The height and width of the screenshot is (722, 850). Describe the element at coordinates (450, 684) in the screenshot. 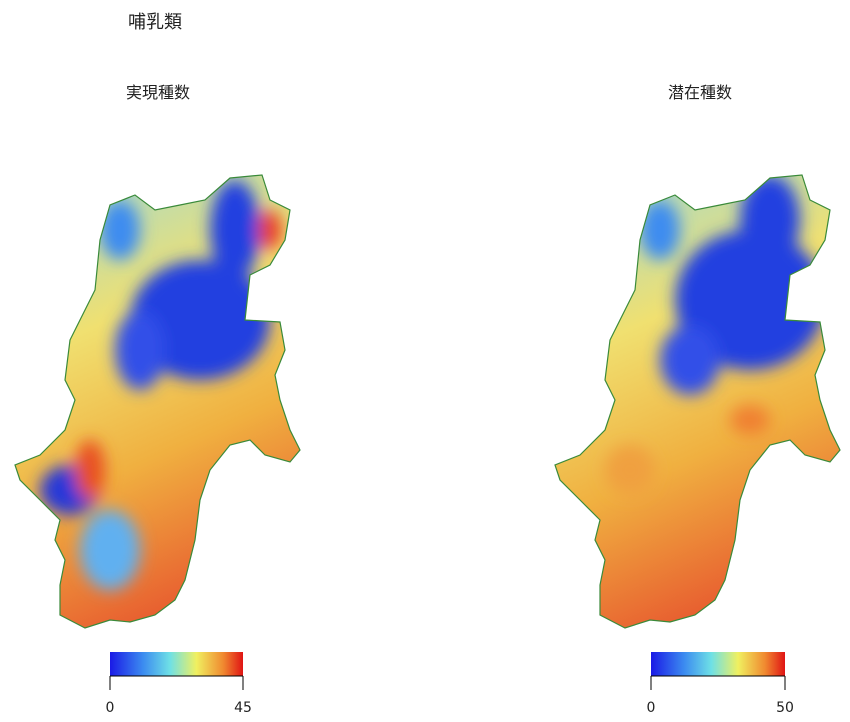

I see `colorbars: 0 45 0 50` at that location.